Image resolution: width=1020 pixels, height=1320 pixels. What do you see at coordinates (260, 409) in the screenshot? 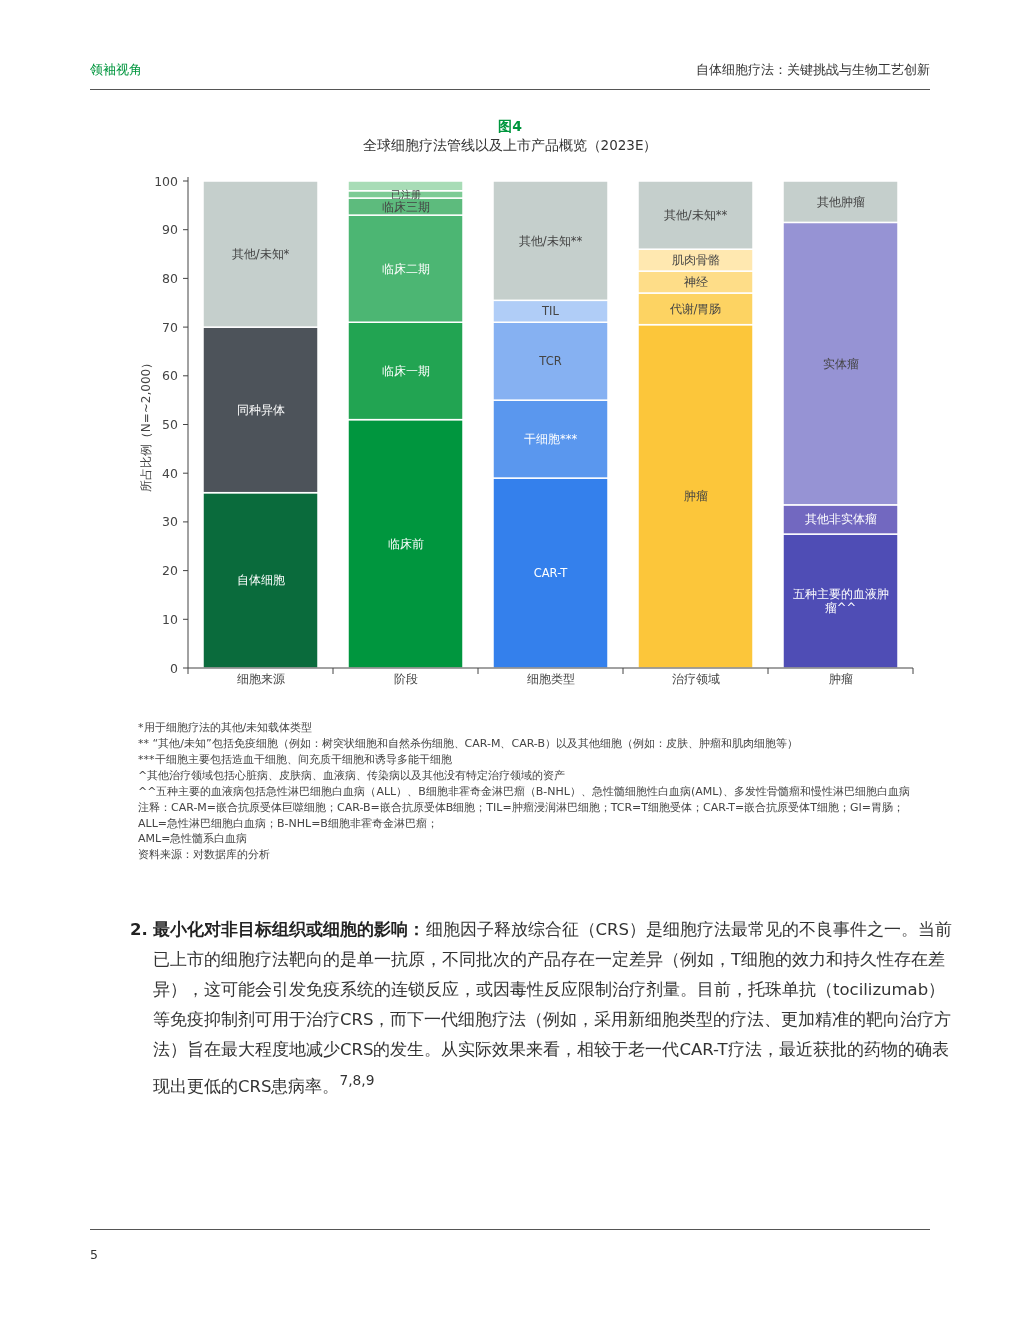
I see `series-label: 同种异体` at bounding box center [260, 409].